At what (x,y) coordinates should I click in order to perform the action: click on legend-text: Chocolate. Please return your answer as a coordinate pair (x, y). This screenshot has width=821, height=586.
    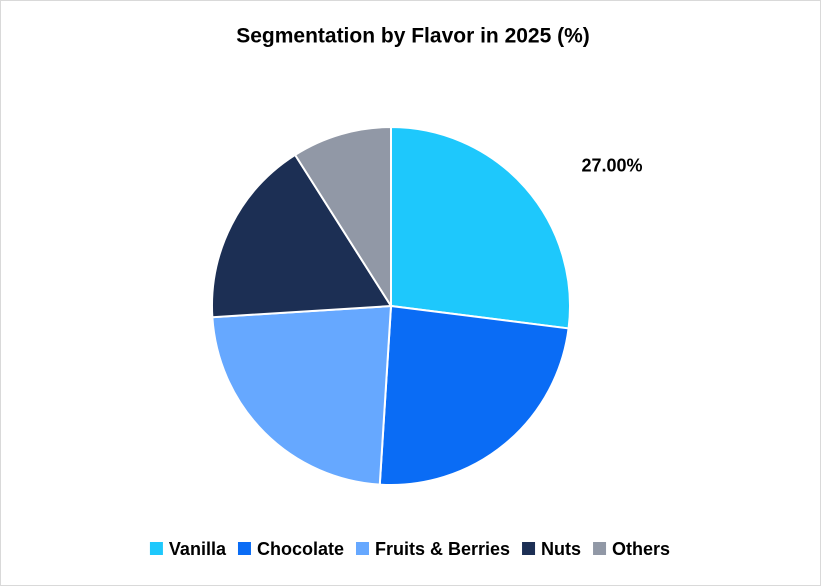
    Looking at the image, I should click on (300, 549).